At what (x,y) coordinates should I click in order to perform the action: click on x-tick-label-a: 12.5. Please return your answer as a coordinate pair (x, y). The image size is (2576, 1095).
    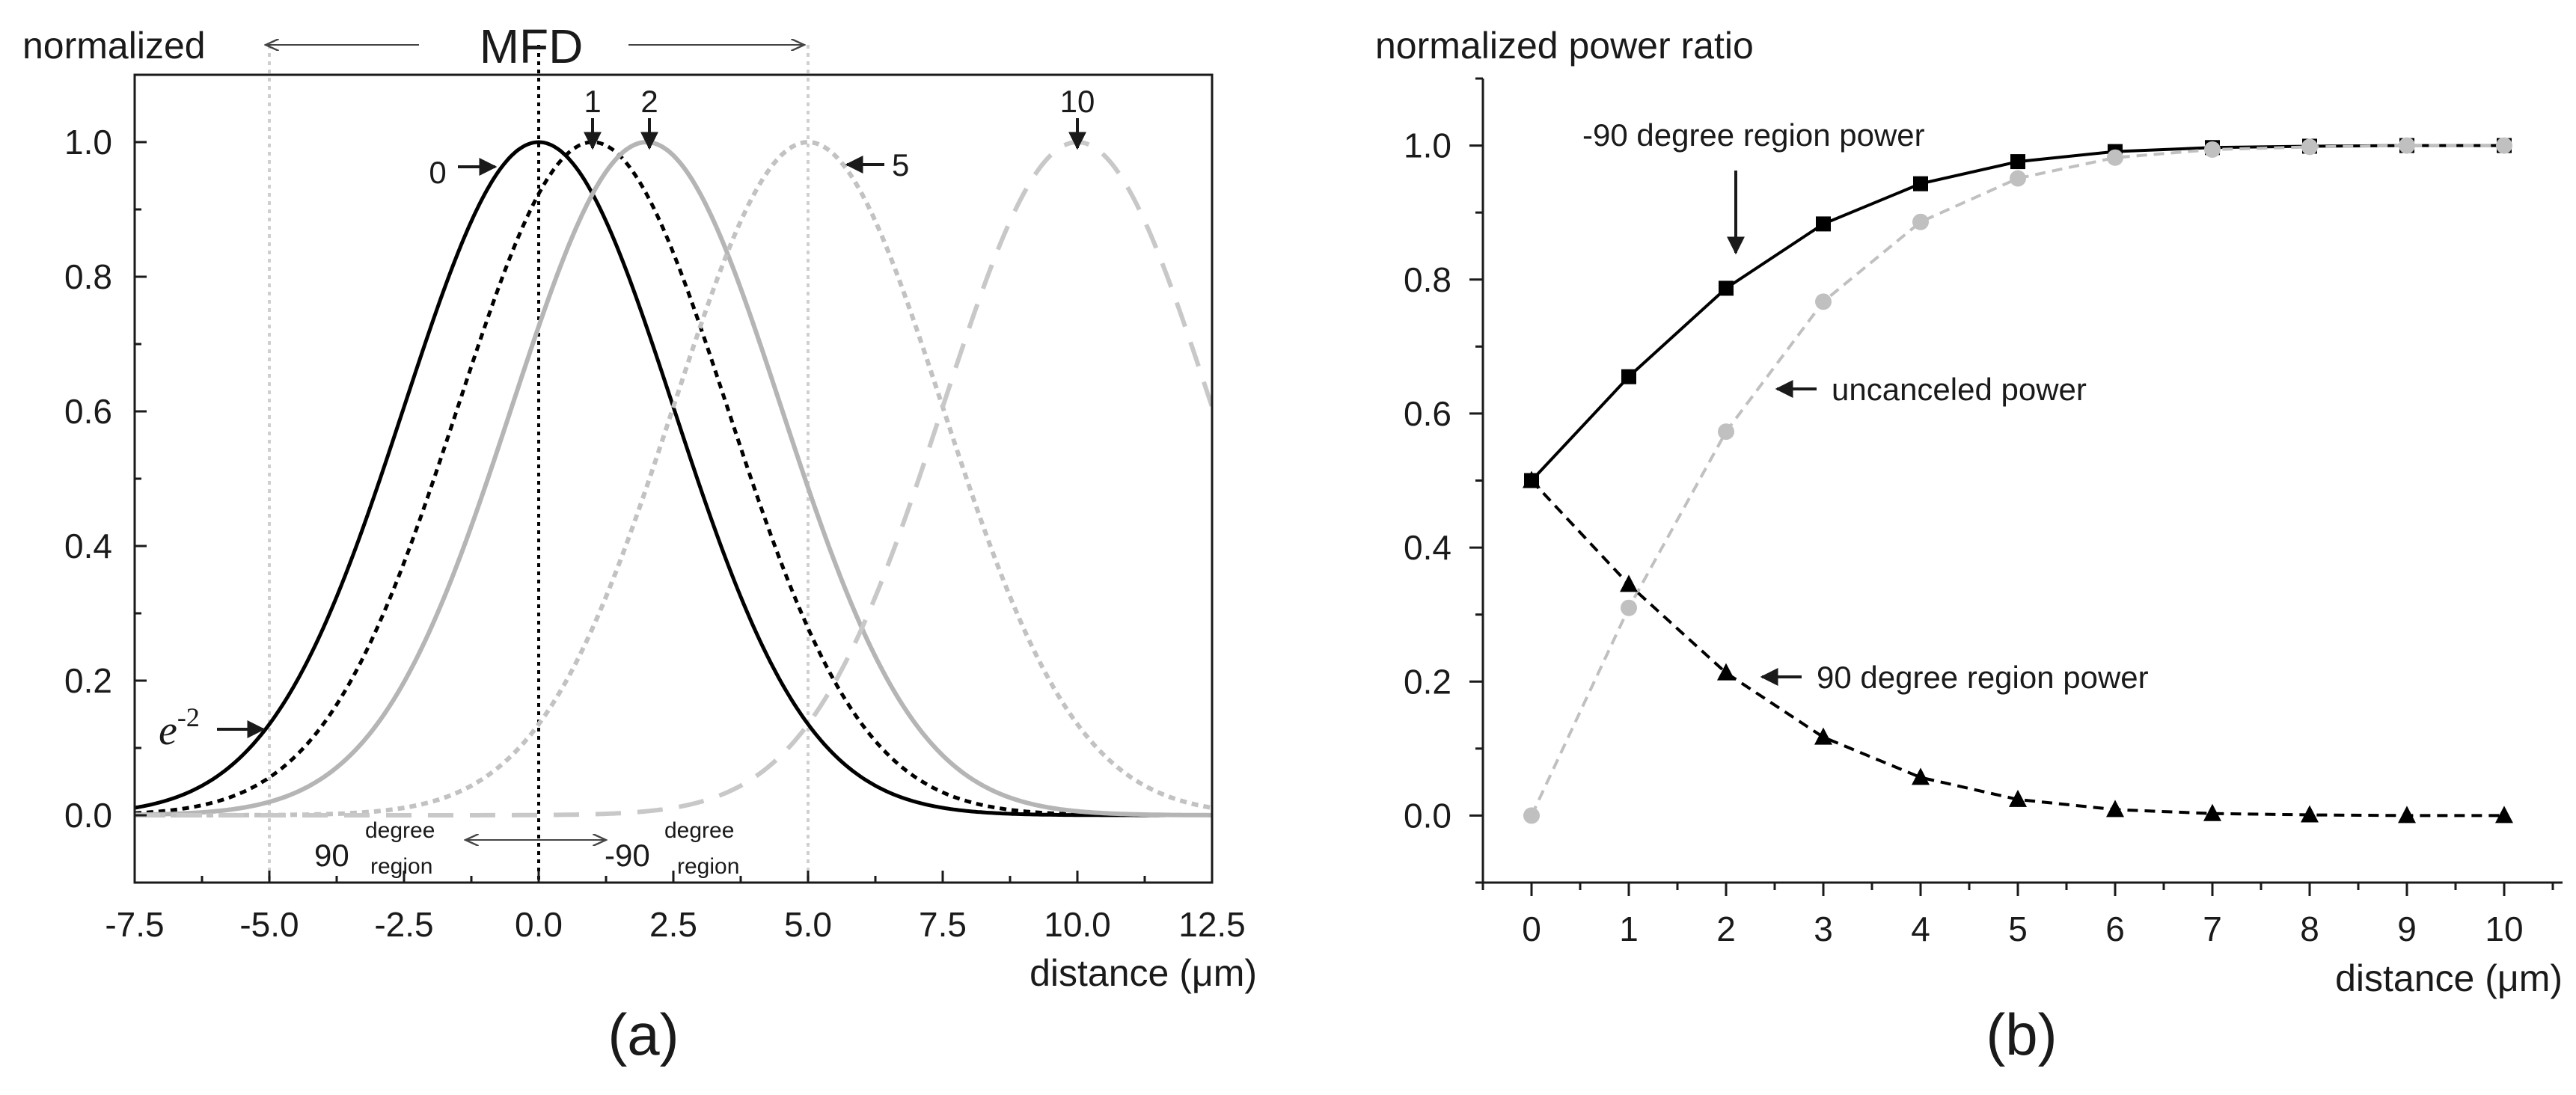
    Looking at the image, I should click on (1212, 925).